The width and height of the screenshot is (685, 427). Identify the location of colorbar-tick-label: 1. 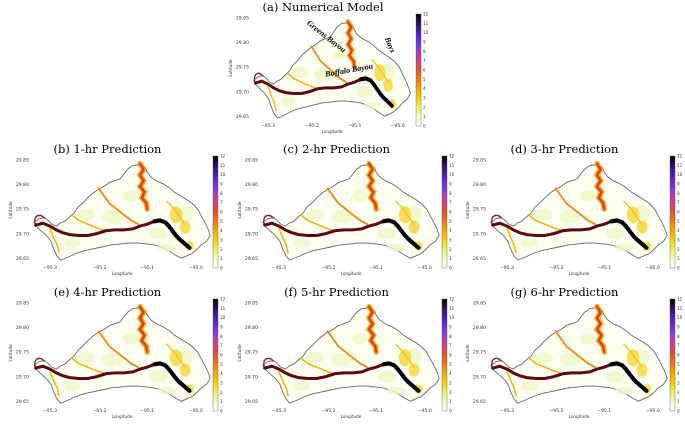
(221, 258).